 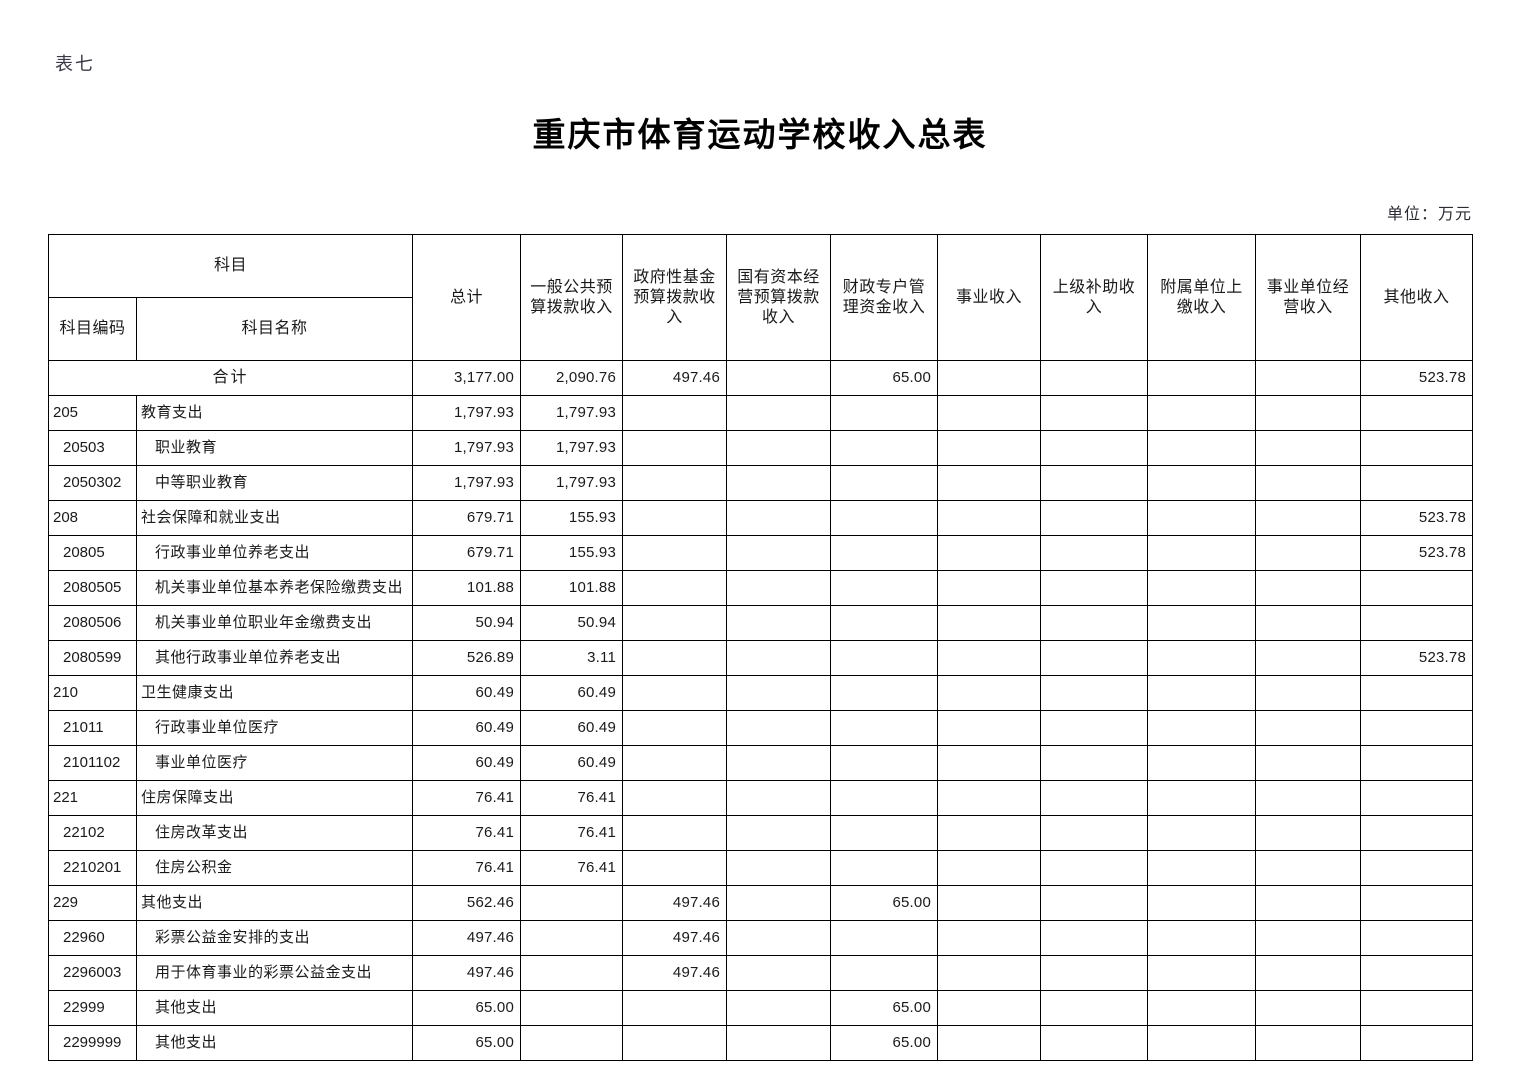 What do you see at coordinates (92, 728) in the screenshot?
I see `cell-subject-code: 21011` at bounding box center [92, 728].